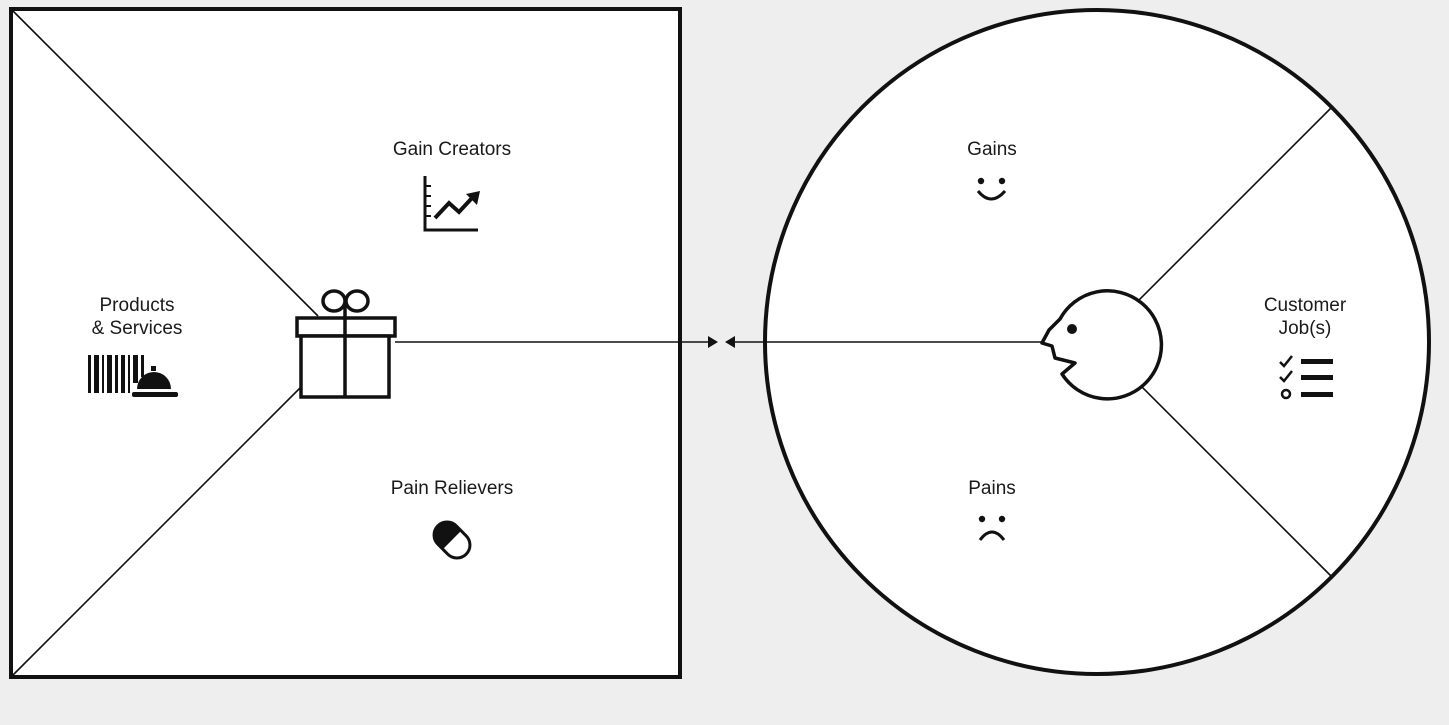 This screenshot has height=725, width=1449. I want to click on fit-connector, so click(565, 342).